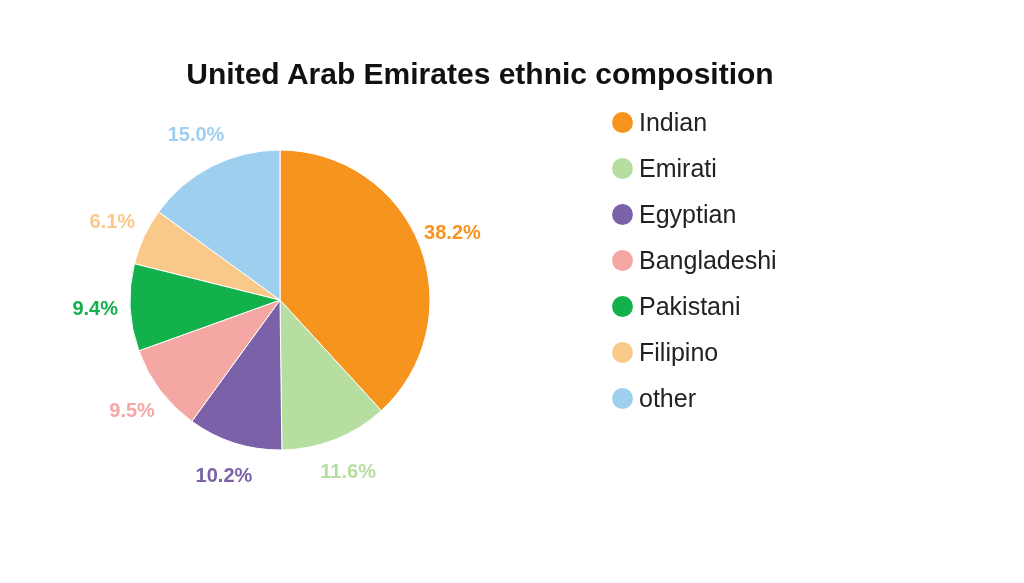 This screenshot has height=583, width=1024. What do you see at coordinates (673, 121) in the screenshot?
I see `legend-label: Indian` at bounding box center [673, 121].